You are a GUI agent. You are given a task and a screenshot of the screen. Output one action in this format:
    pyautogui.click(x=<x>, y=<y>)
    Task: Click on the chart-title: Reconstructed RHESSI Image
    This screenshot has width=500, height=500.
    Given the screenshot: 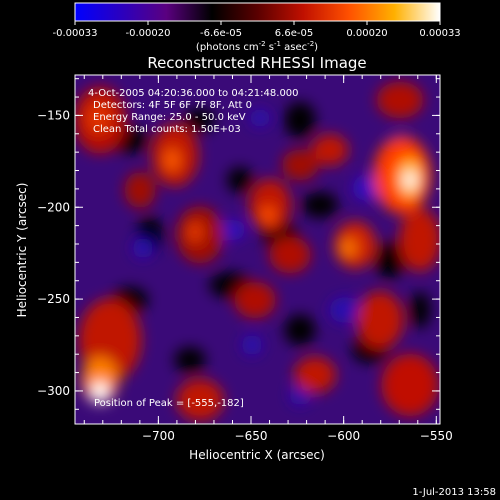 What is the action you would take?
    pyautogui.click(x=256, y=63)
    